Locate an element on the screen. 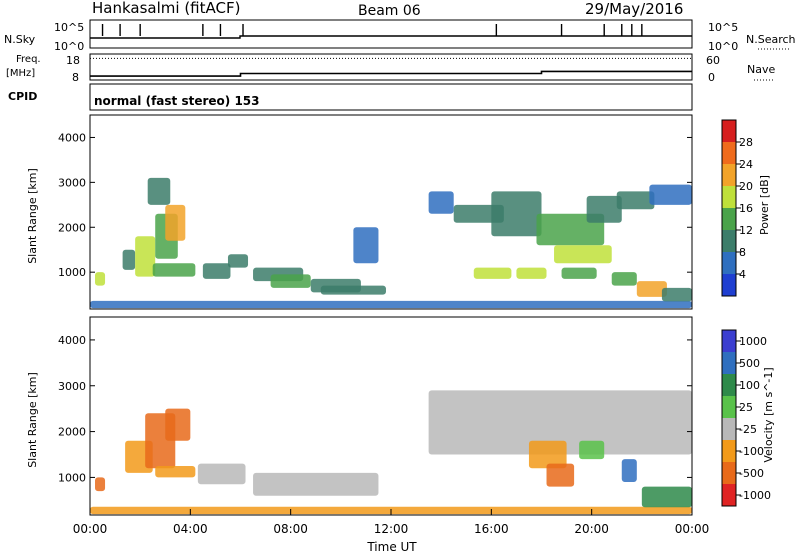  velocity-colorbar-tick-label: 1000 is located at coordinates (753, 341).